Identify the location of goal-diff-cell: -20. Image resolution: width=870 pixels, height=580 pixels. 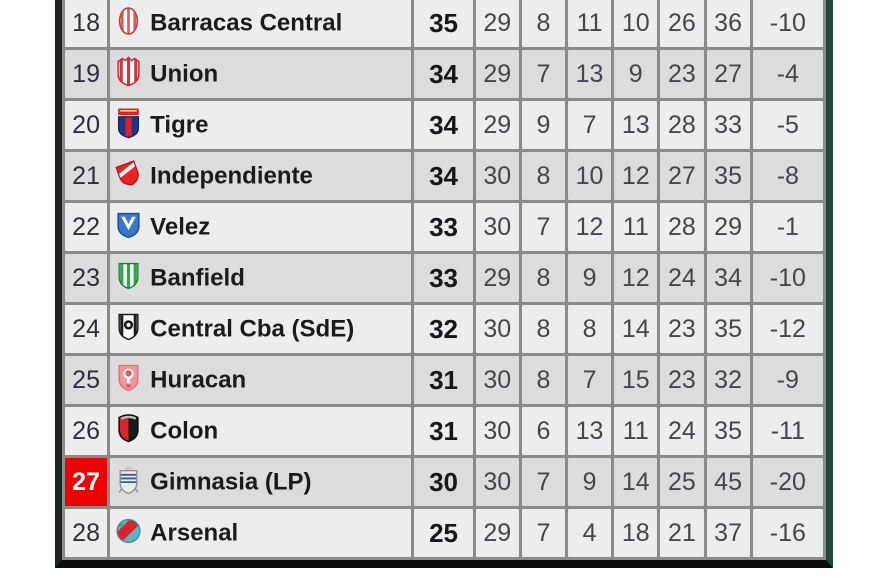
(787, 482).